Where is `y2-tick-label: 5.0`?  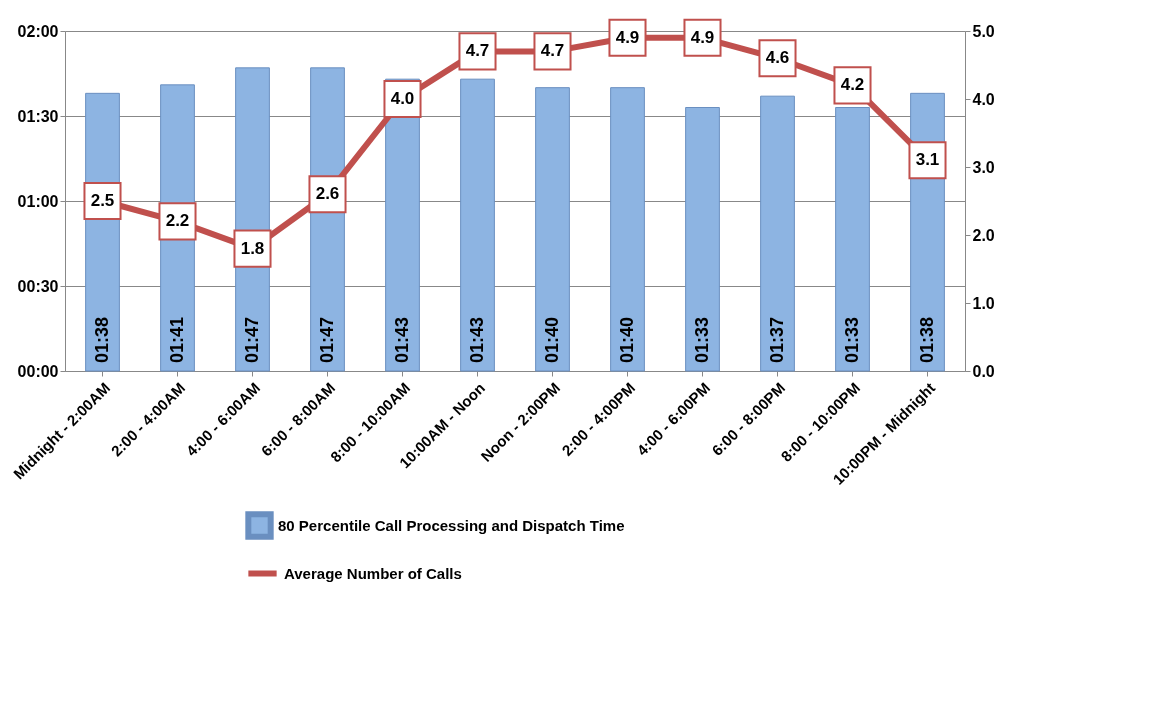
y2-tick-label: 5.0 is located at coordinates (983, 31).